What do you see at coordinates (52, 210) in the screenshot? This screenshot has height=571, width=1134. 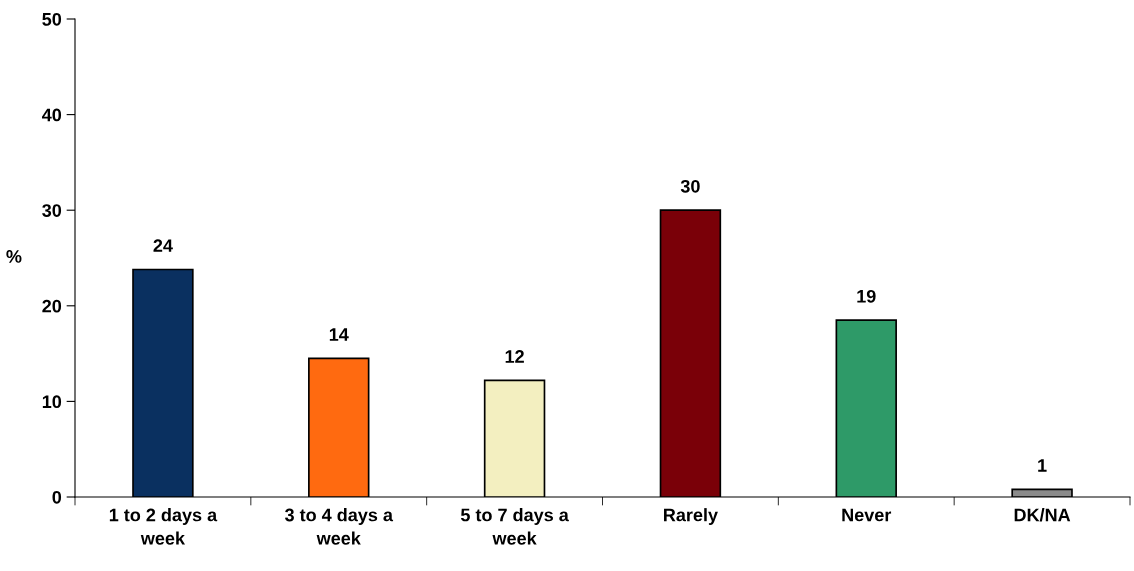 I see `y-tick-label: 30` at bounding box center [52, 210].